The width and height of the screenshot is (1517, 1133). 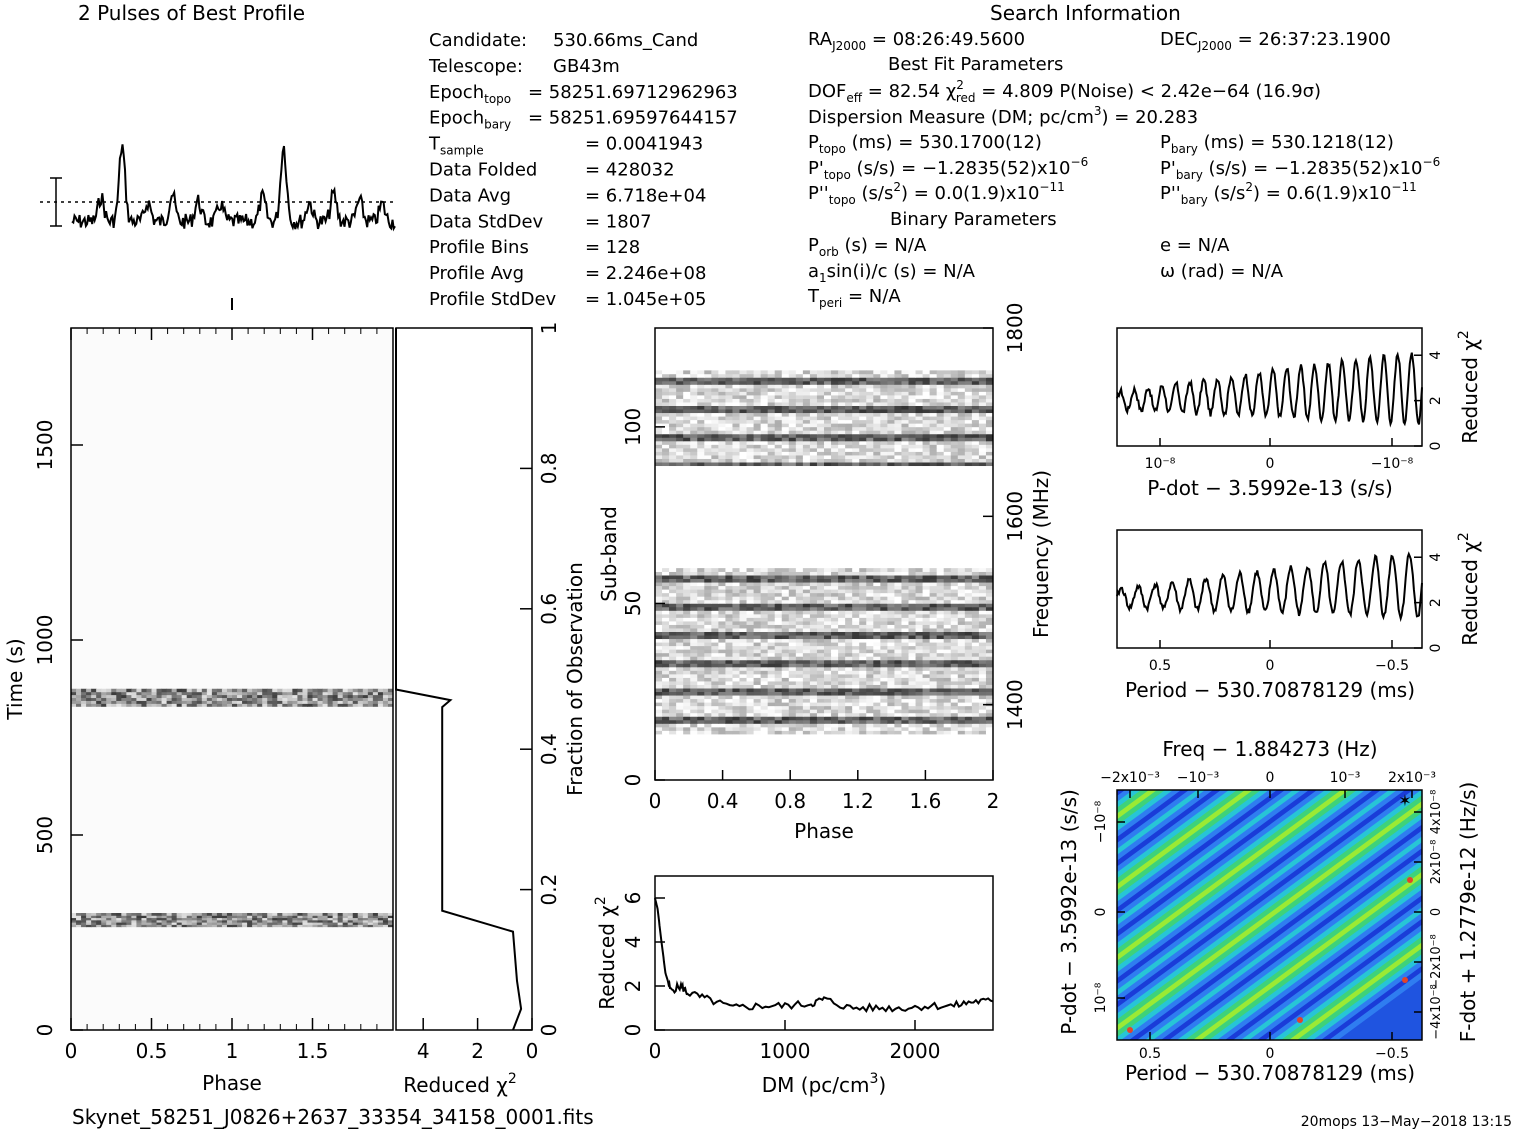 What do you see at coordinates (631, 915) in the screenshot?
I see `plane-stripe` at bounding box center [631, 915].